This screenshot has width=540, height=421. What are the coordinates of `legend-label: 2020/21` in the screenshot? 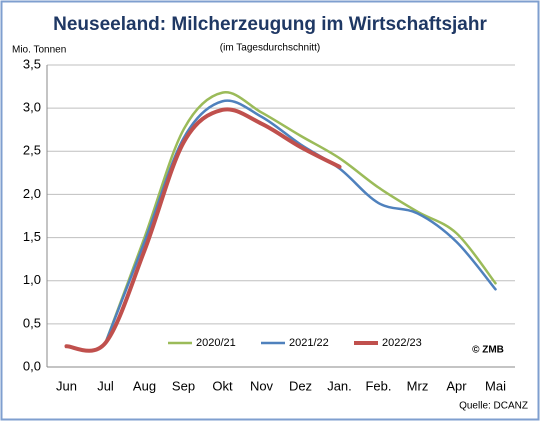 It's located at (216, 343).